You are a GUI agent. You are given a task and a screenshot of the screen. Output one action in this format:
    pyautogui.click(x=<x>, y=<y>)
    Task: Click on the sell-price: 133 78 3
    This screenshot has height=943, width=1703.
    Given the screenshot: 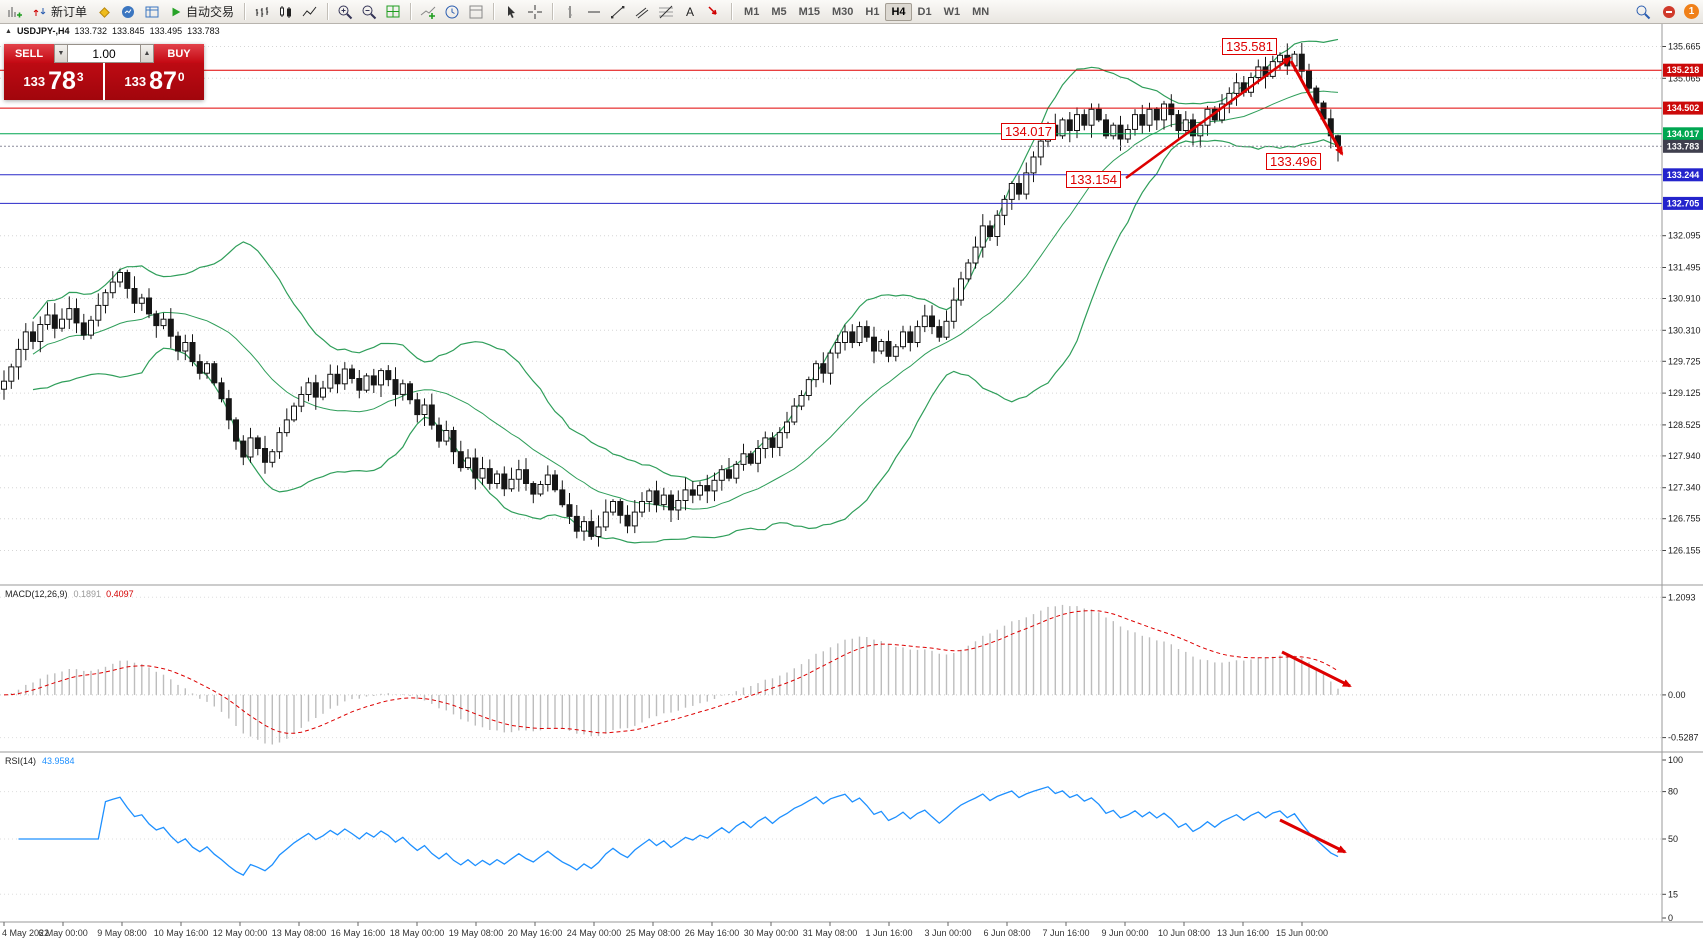 What is the action you would take?
    pyautogui.click(x=53, y=81)
    